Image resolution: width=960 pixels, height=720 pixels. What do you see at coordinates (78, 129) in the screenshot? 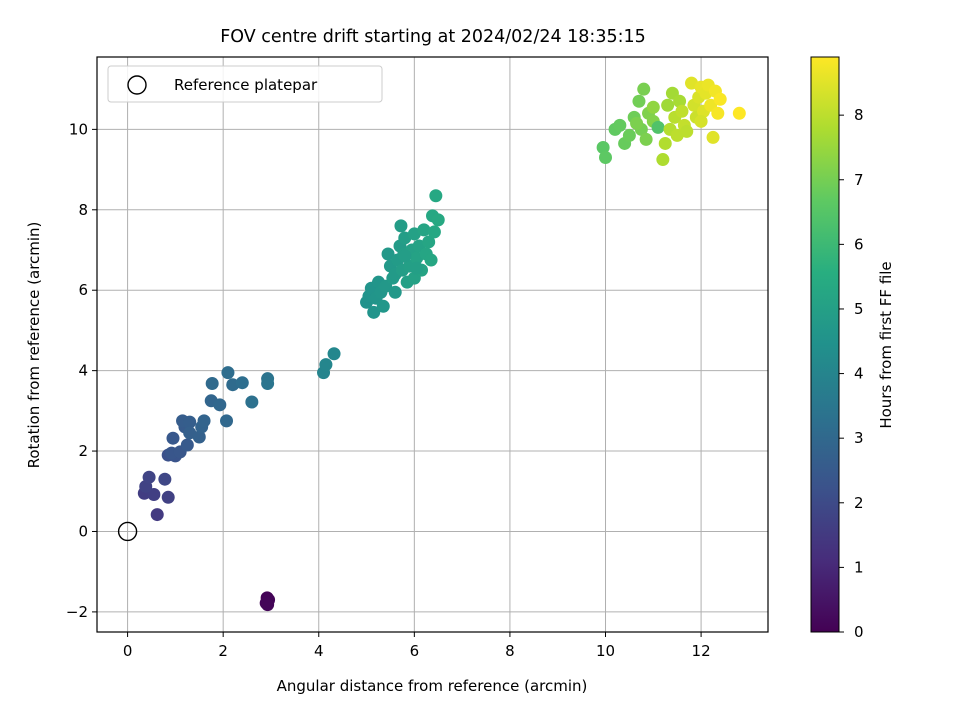
I see `y-tick-label: 10` at bounding box center [78, 129].